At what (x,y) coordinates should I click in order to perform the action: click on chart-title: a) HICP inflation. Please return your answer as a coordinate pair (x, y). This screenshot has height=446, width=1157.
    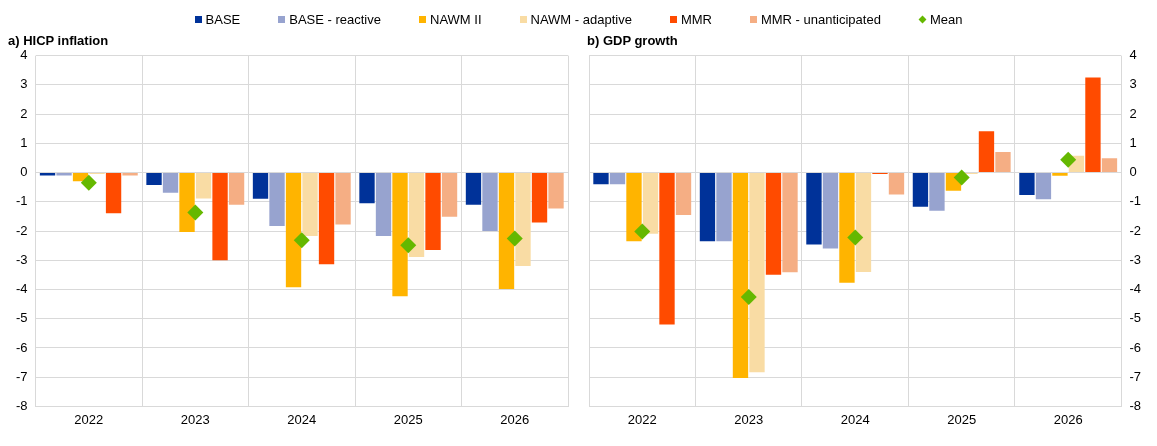
    Looking at the image, I should click on (58, 41).